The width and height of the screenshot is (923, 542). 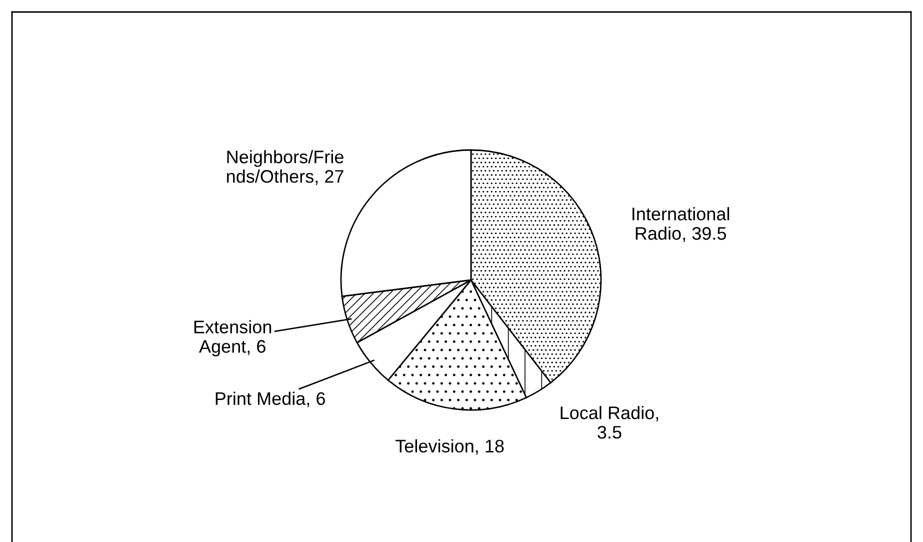 What do you see at coordinates (233, 338) in the screenshot?
I see `slice-label: Extension Agent, 6` at bounding box center [233, 338].